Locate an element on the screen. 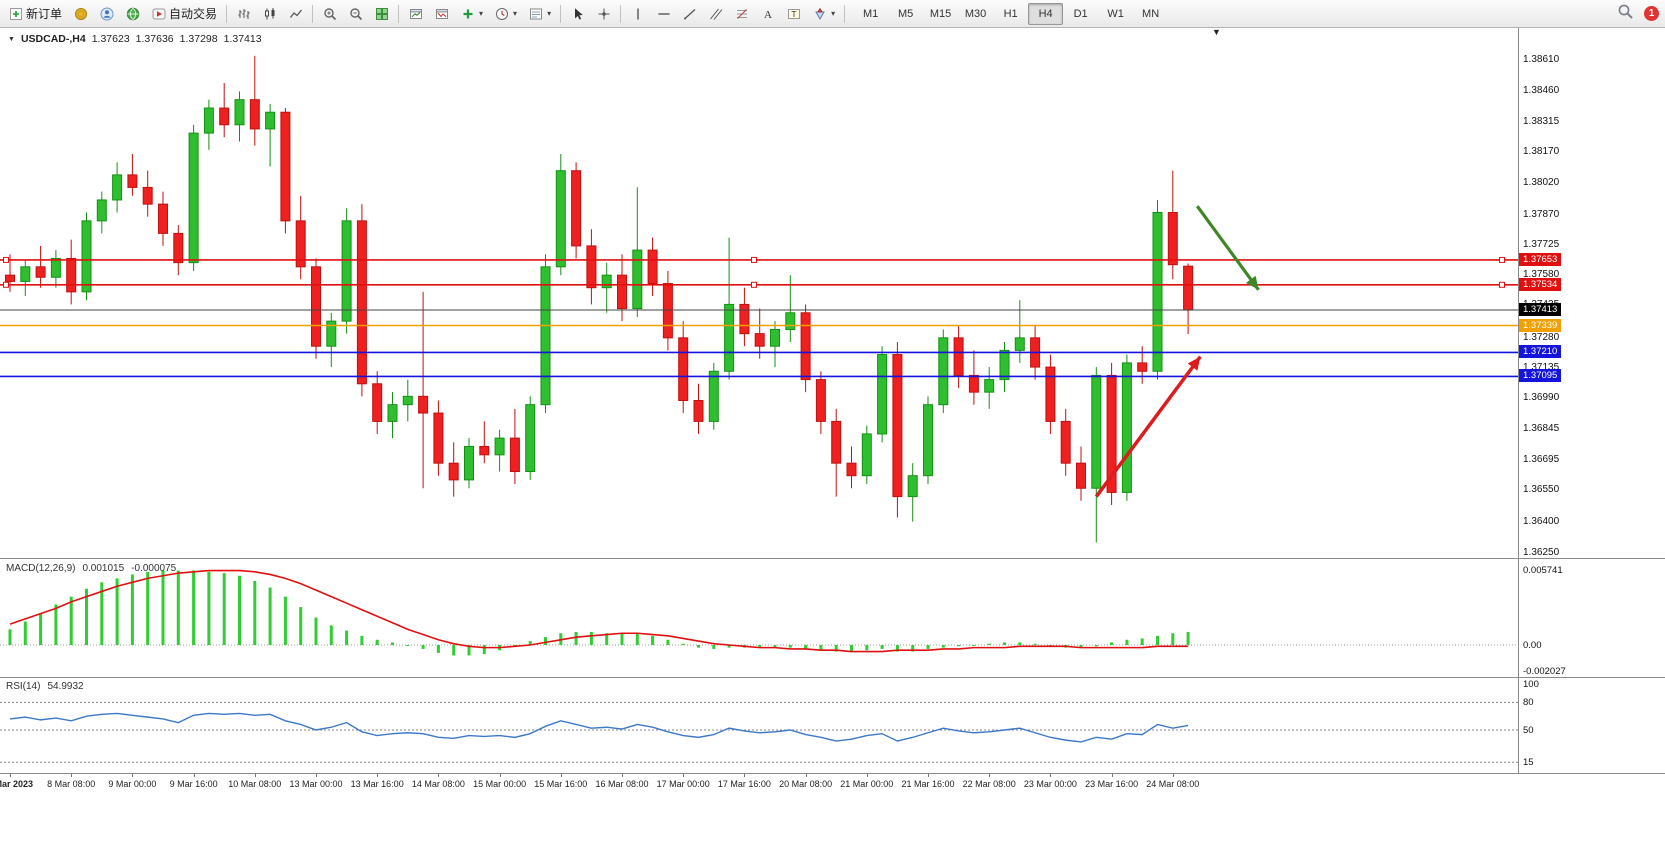  timeframe-mn: MN is located at coordinates (1151, 13).